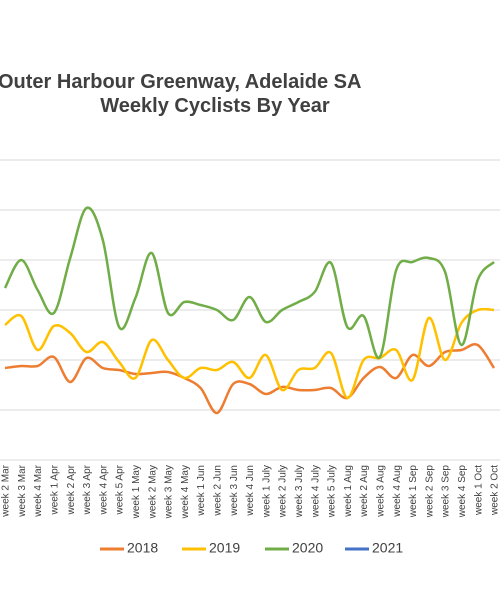 The height and width of the screenshot is (600, 500). What do you see at coordinates (413, 492) in the screenshot?
I see `x-tick-label: week 1 Sep` at bounding box center [413, 492].